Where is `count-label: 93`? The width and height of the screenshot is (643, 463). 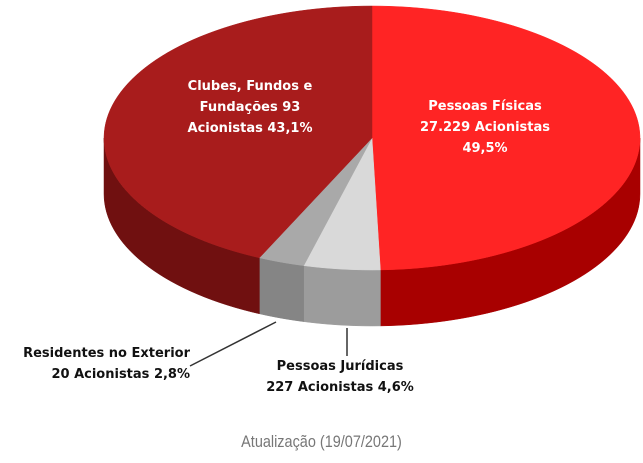 count-label: 93 is located at coordinates (291, 107).